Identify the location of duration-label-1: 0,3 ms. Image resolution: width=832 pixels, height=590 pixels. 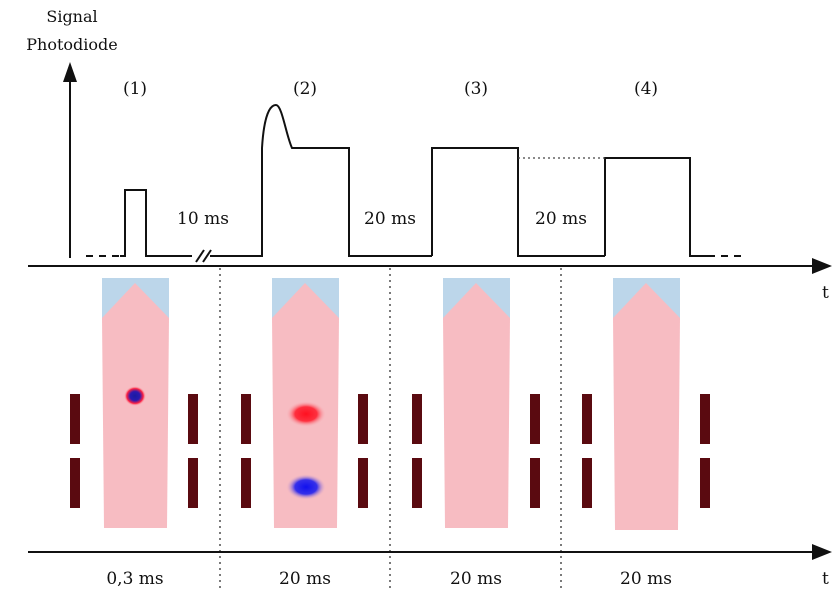
(134, 579).